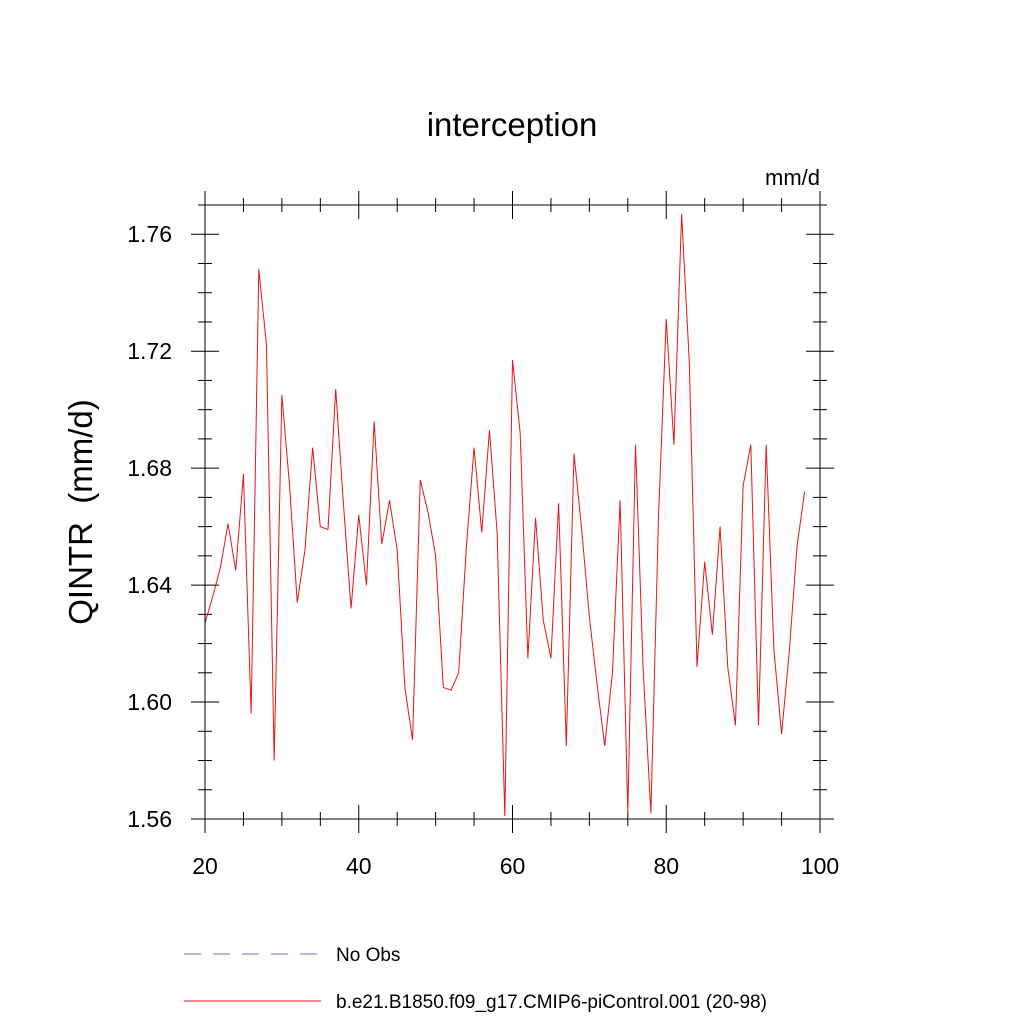  I want to click on x-tick-label: 20, so click(205, 866).